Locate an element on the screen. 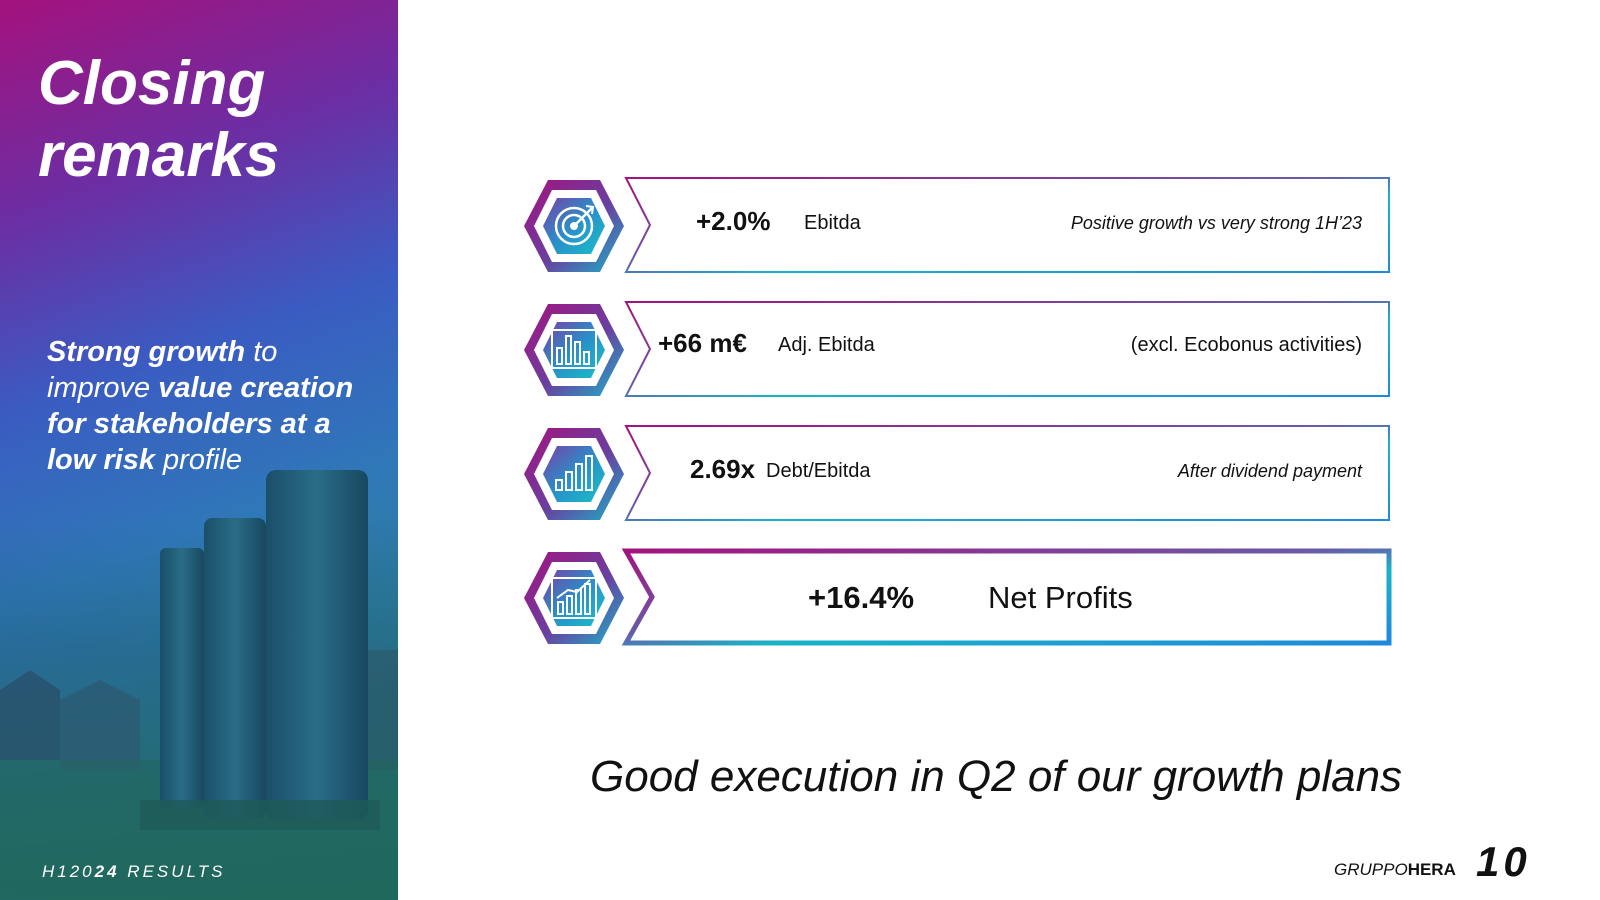  kpi-label: Net Profits is located at coordinates (1060, 597).